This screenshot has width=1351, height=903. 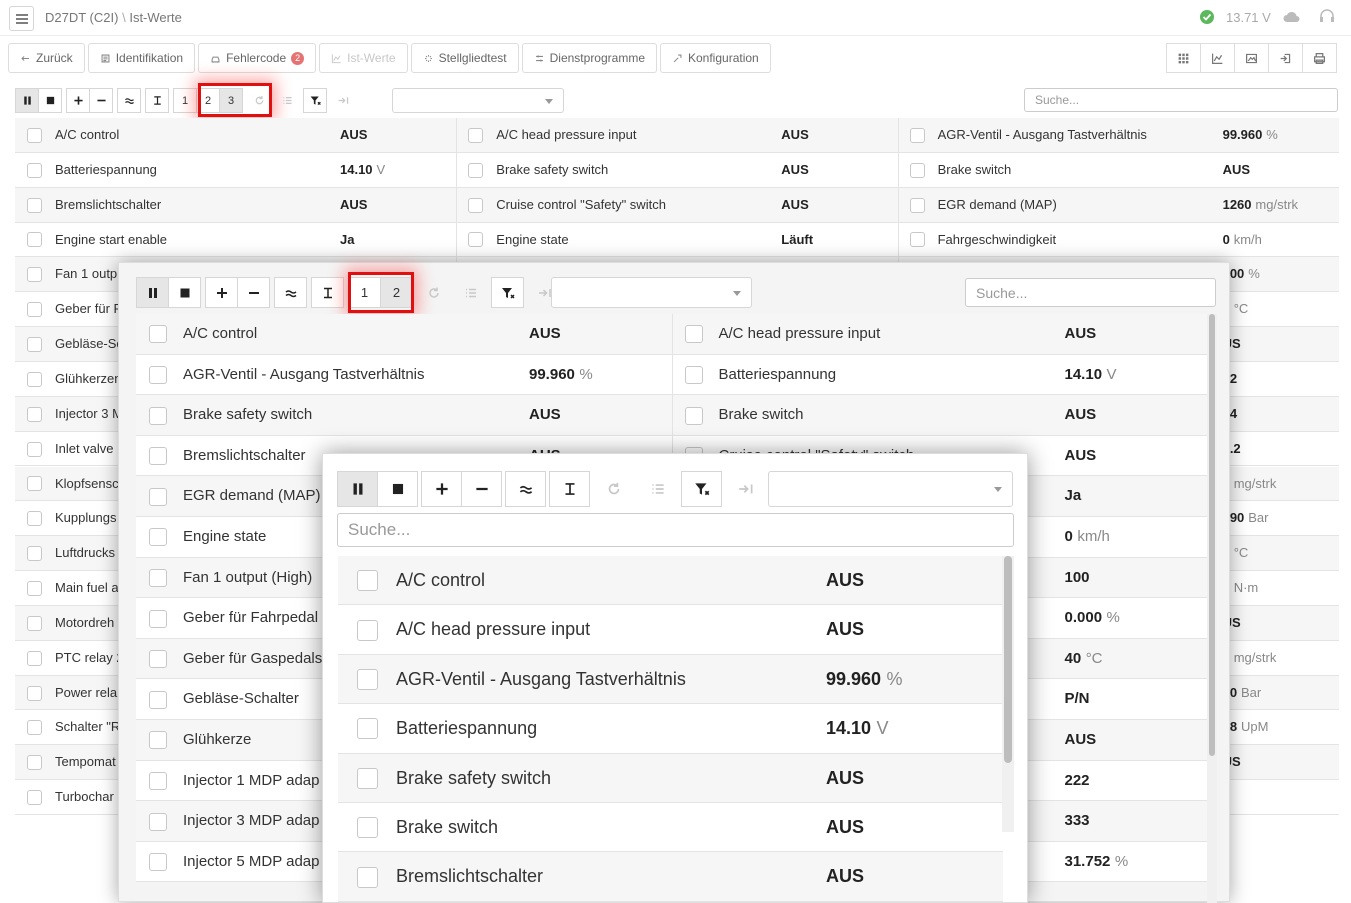 What do you see at coordinates (472, 58) in the screenshot?
I see `tab-label: Stellgliedtest` at bounding box center [472, 58].